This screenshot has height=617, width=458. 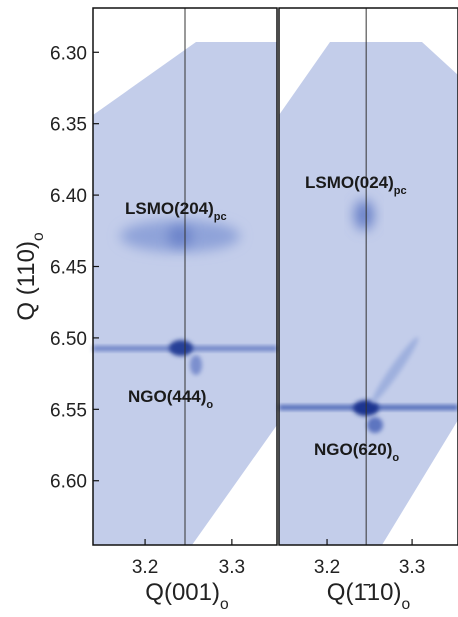 What do you see at coordinates (68, 410) in the screenshot?
I see `y-tick-label: 6.55` at bounding box center [68, 410].